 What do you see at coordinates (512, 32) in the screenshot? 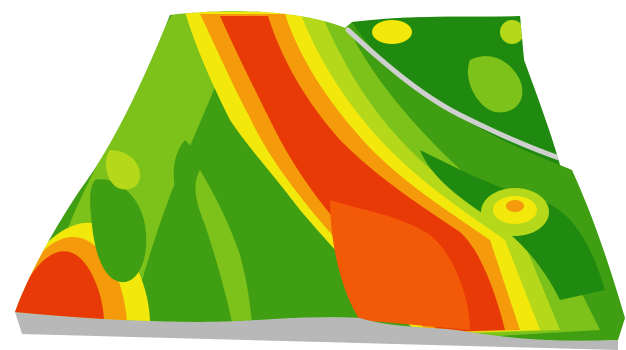
I see `terrain-knoll-lightgreen-topright` at bounding box center [512, 32].